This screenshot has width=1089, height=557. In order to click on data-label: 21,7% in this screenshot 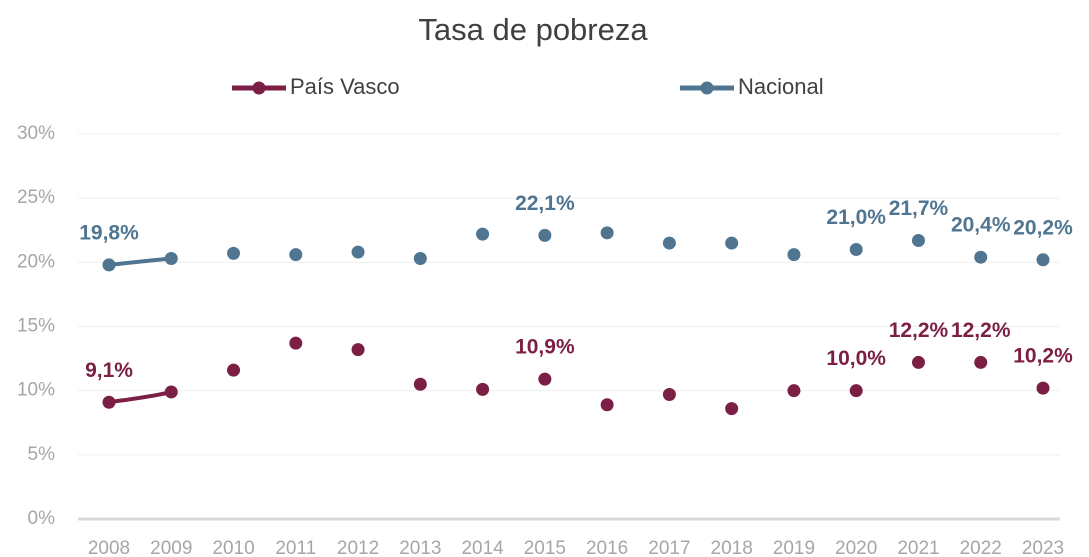, I will do `click(919, 208)`.